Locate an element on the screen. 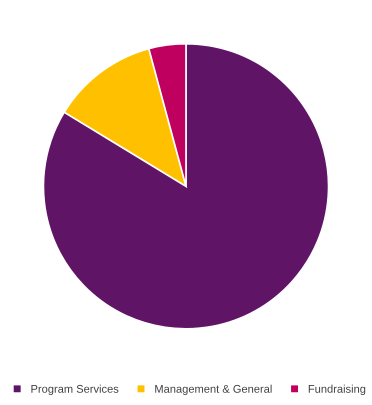 Image resolution: width=372 pixels, height=405 pixels. legend-label: Management & General is located at coordinates (213, 389).